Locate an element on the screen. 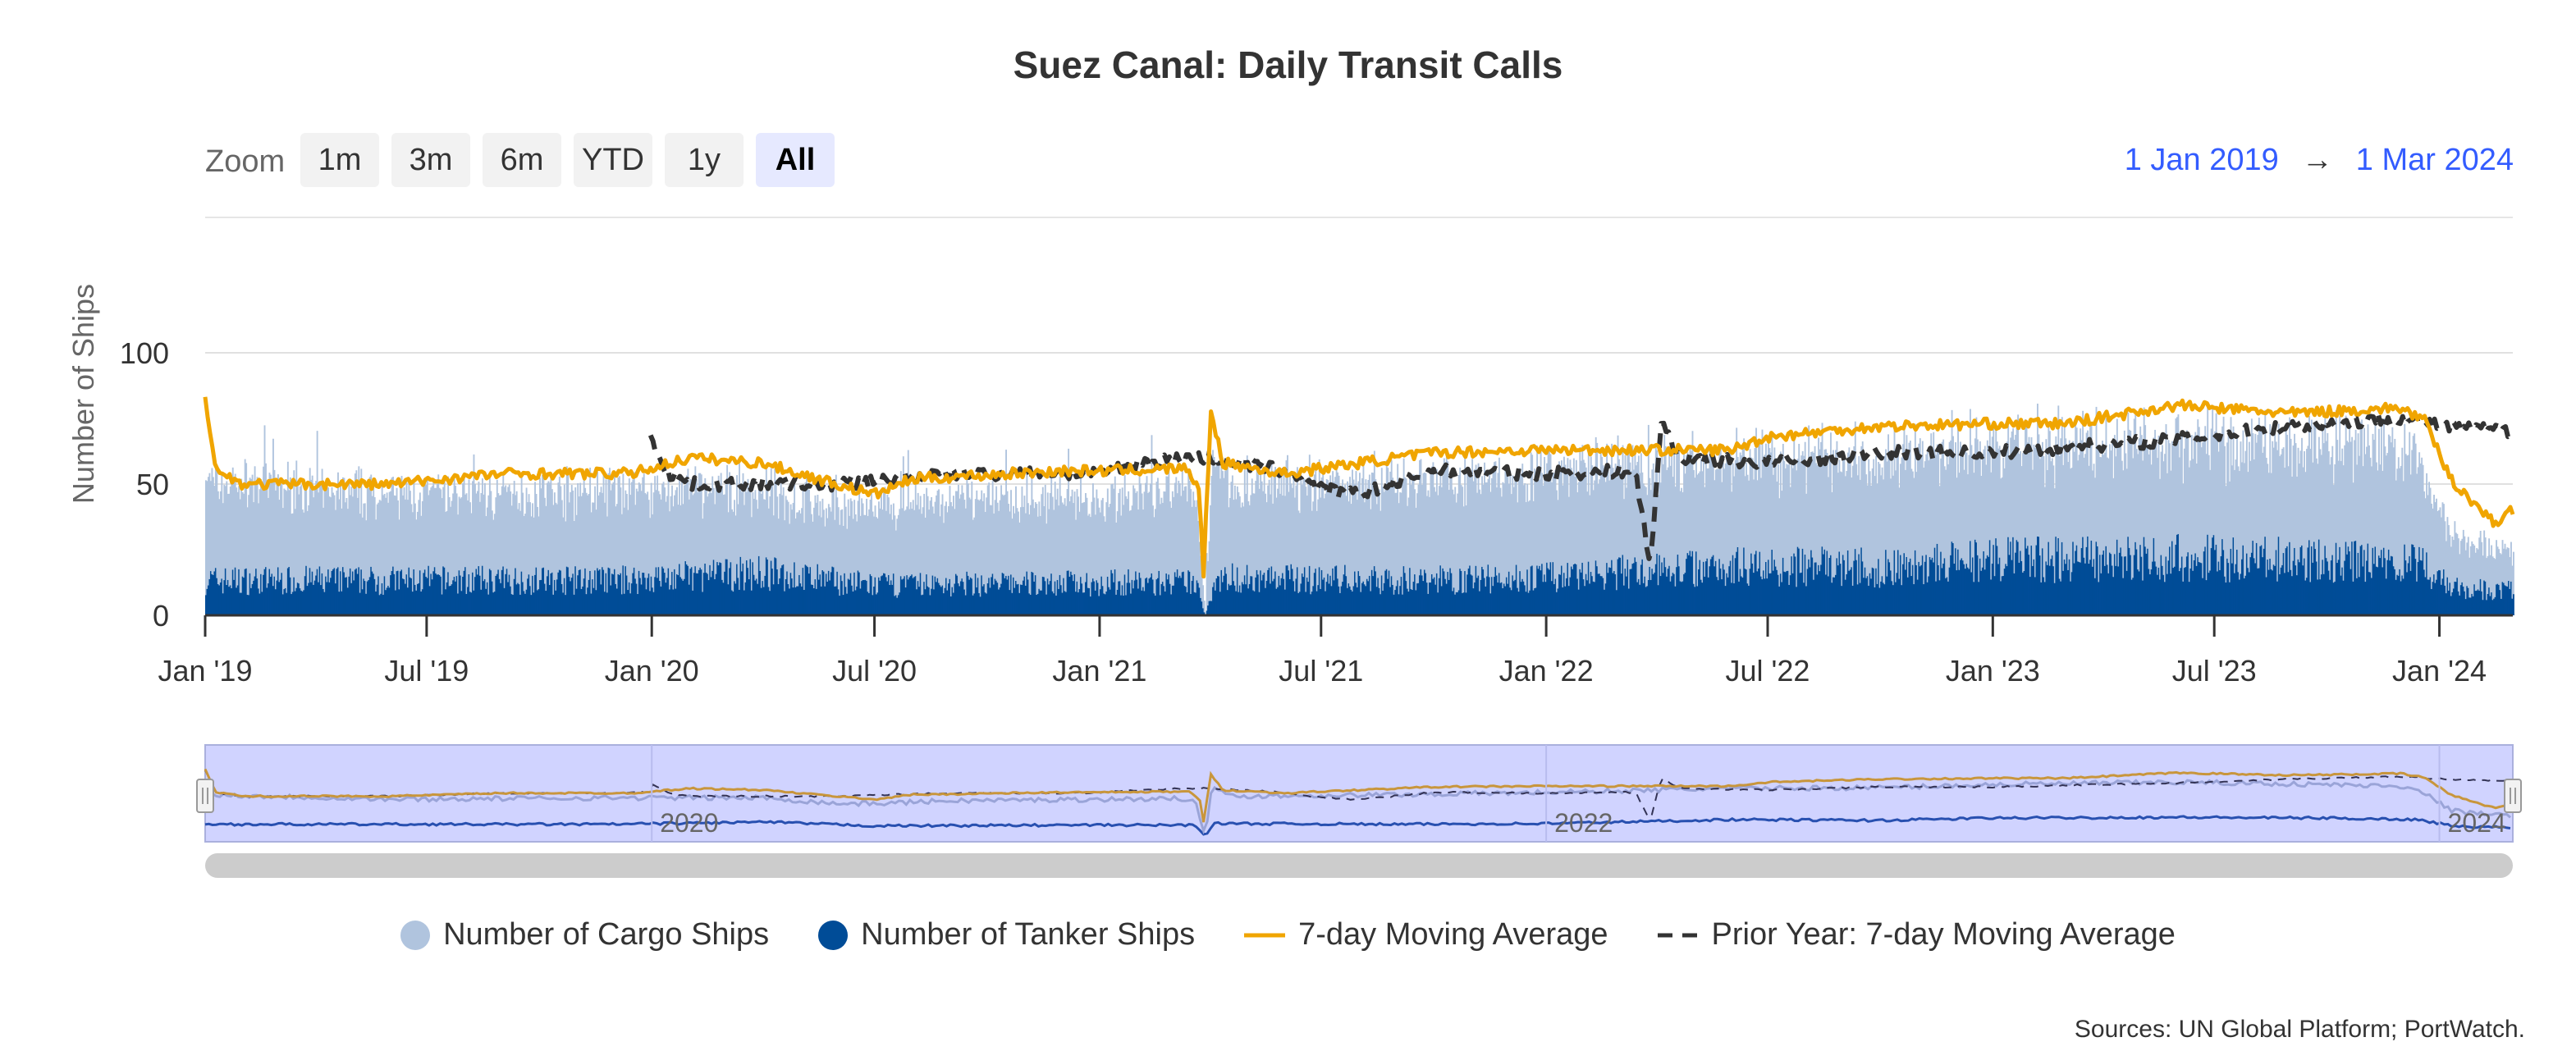  x-tick-label: Jan '20 is located at coordinates (652, 671).